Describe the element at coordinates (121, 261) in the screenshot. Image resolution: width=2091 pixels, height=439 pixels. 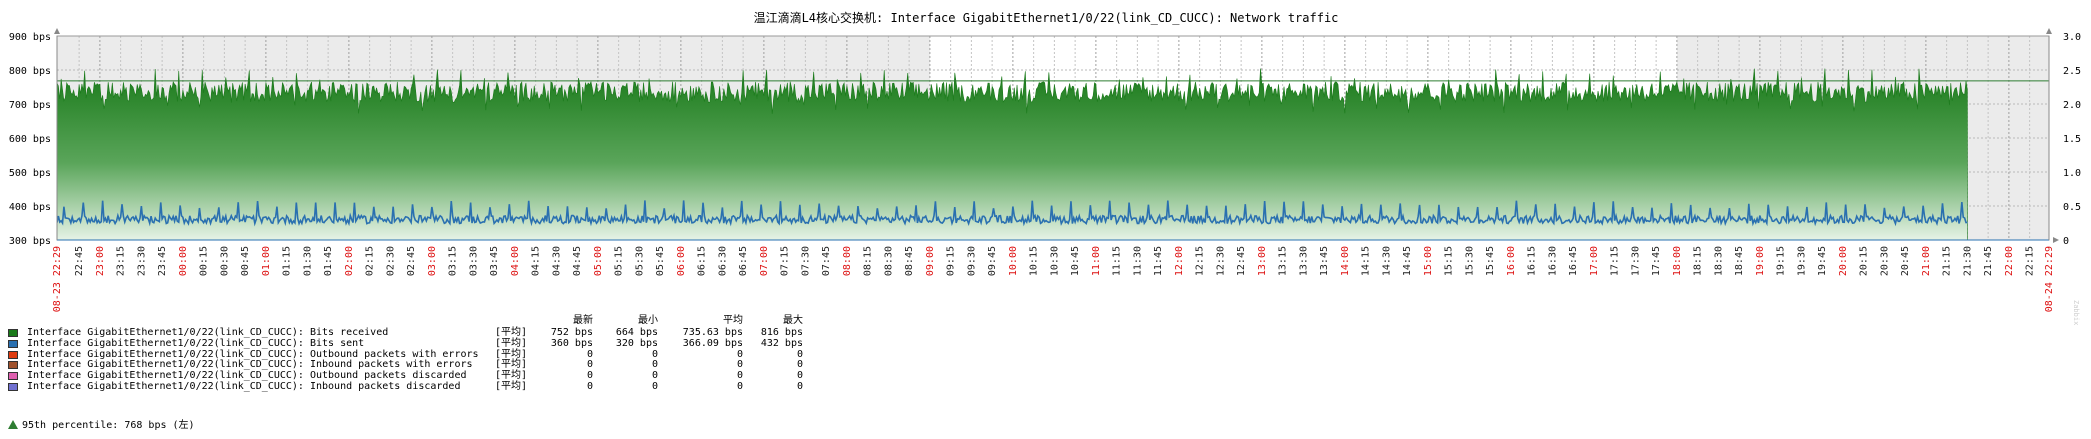
I see `x-tick-label: 23:15` at that location.